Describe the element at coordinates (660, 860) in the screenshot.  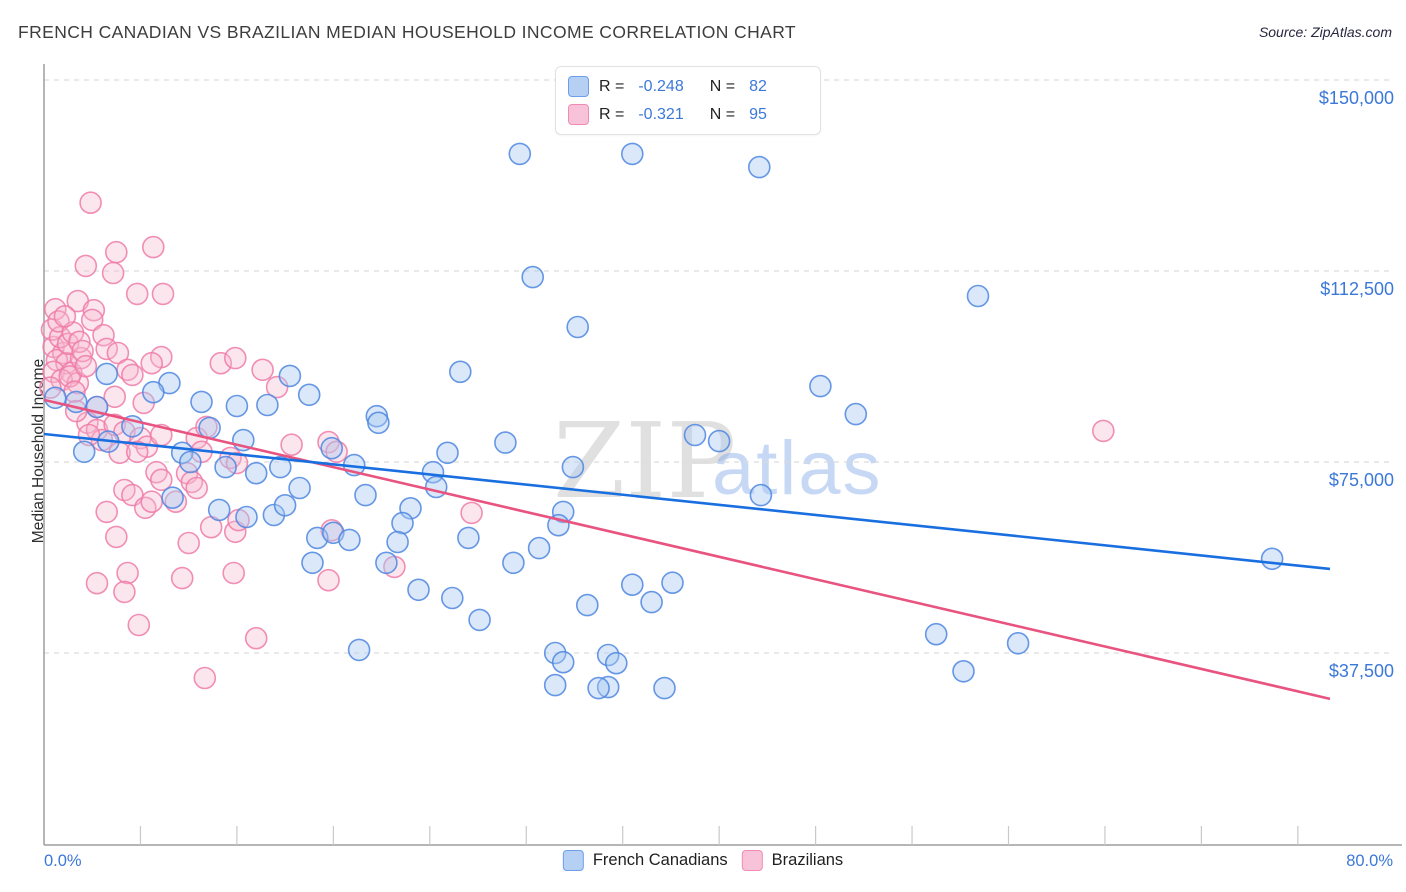
I see `legend-label: French Canadians` at that location.